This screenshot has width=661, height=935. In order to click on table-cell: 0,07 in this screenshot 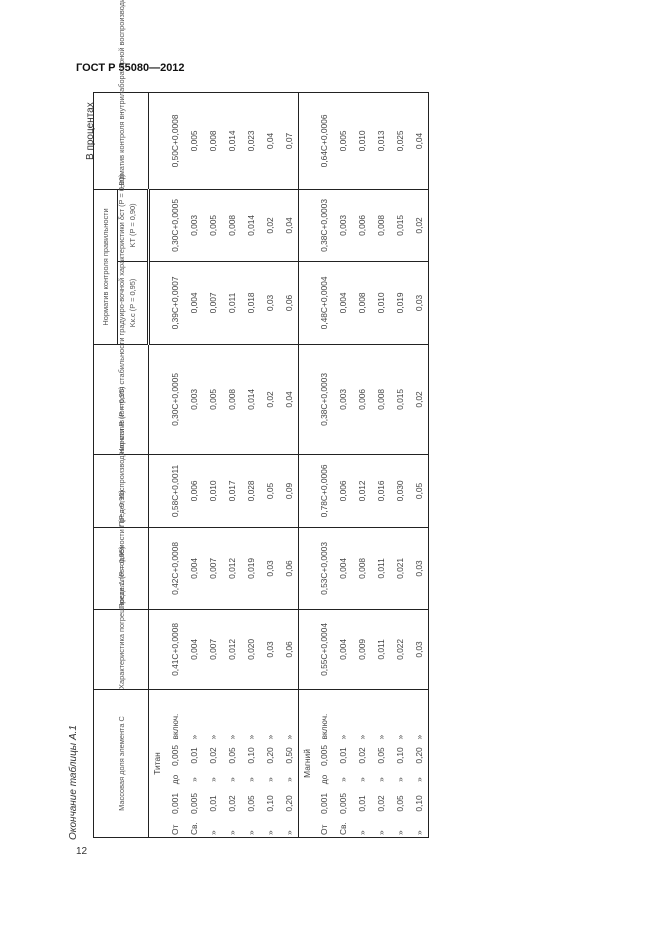, I will do `click(289, 141)`.